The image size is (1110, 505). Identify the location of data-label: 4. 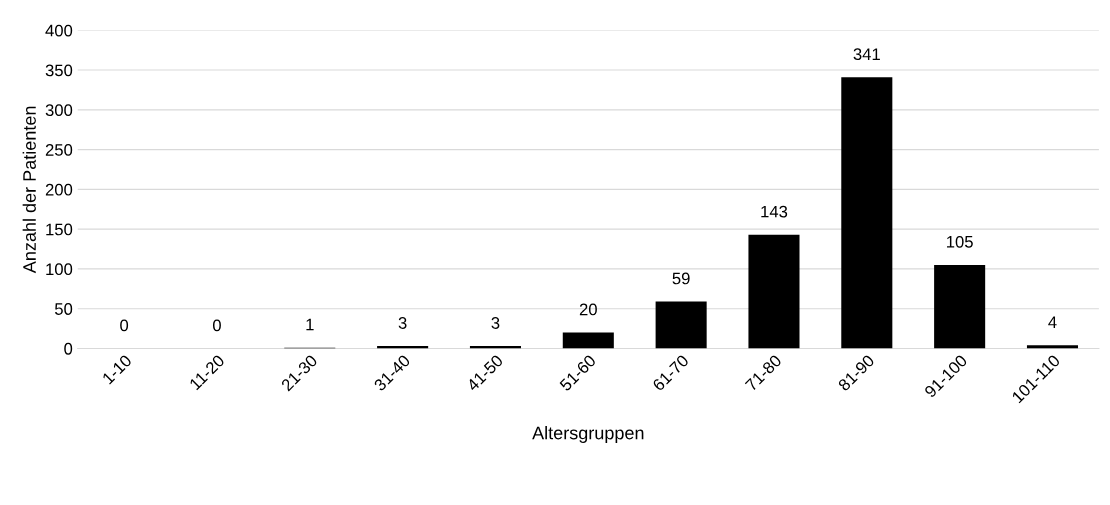
(1052, 322).